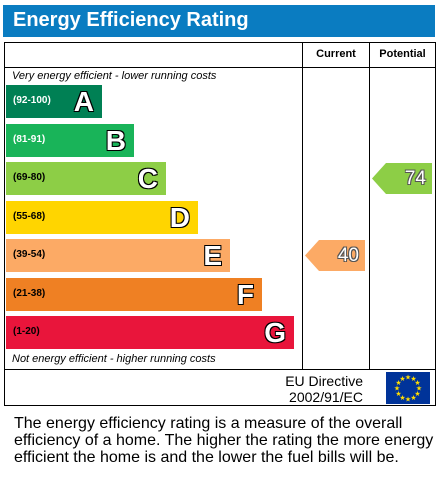  Describe the element at coordinates (134, 294) in the screenshot. I see `band-f: (21-38) F` at that location.